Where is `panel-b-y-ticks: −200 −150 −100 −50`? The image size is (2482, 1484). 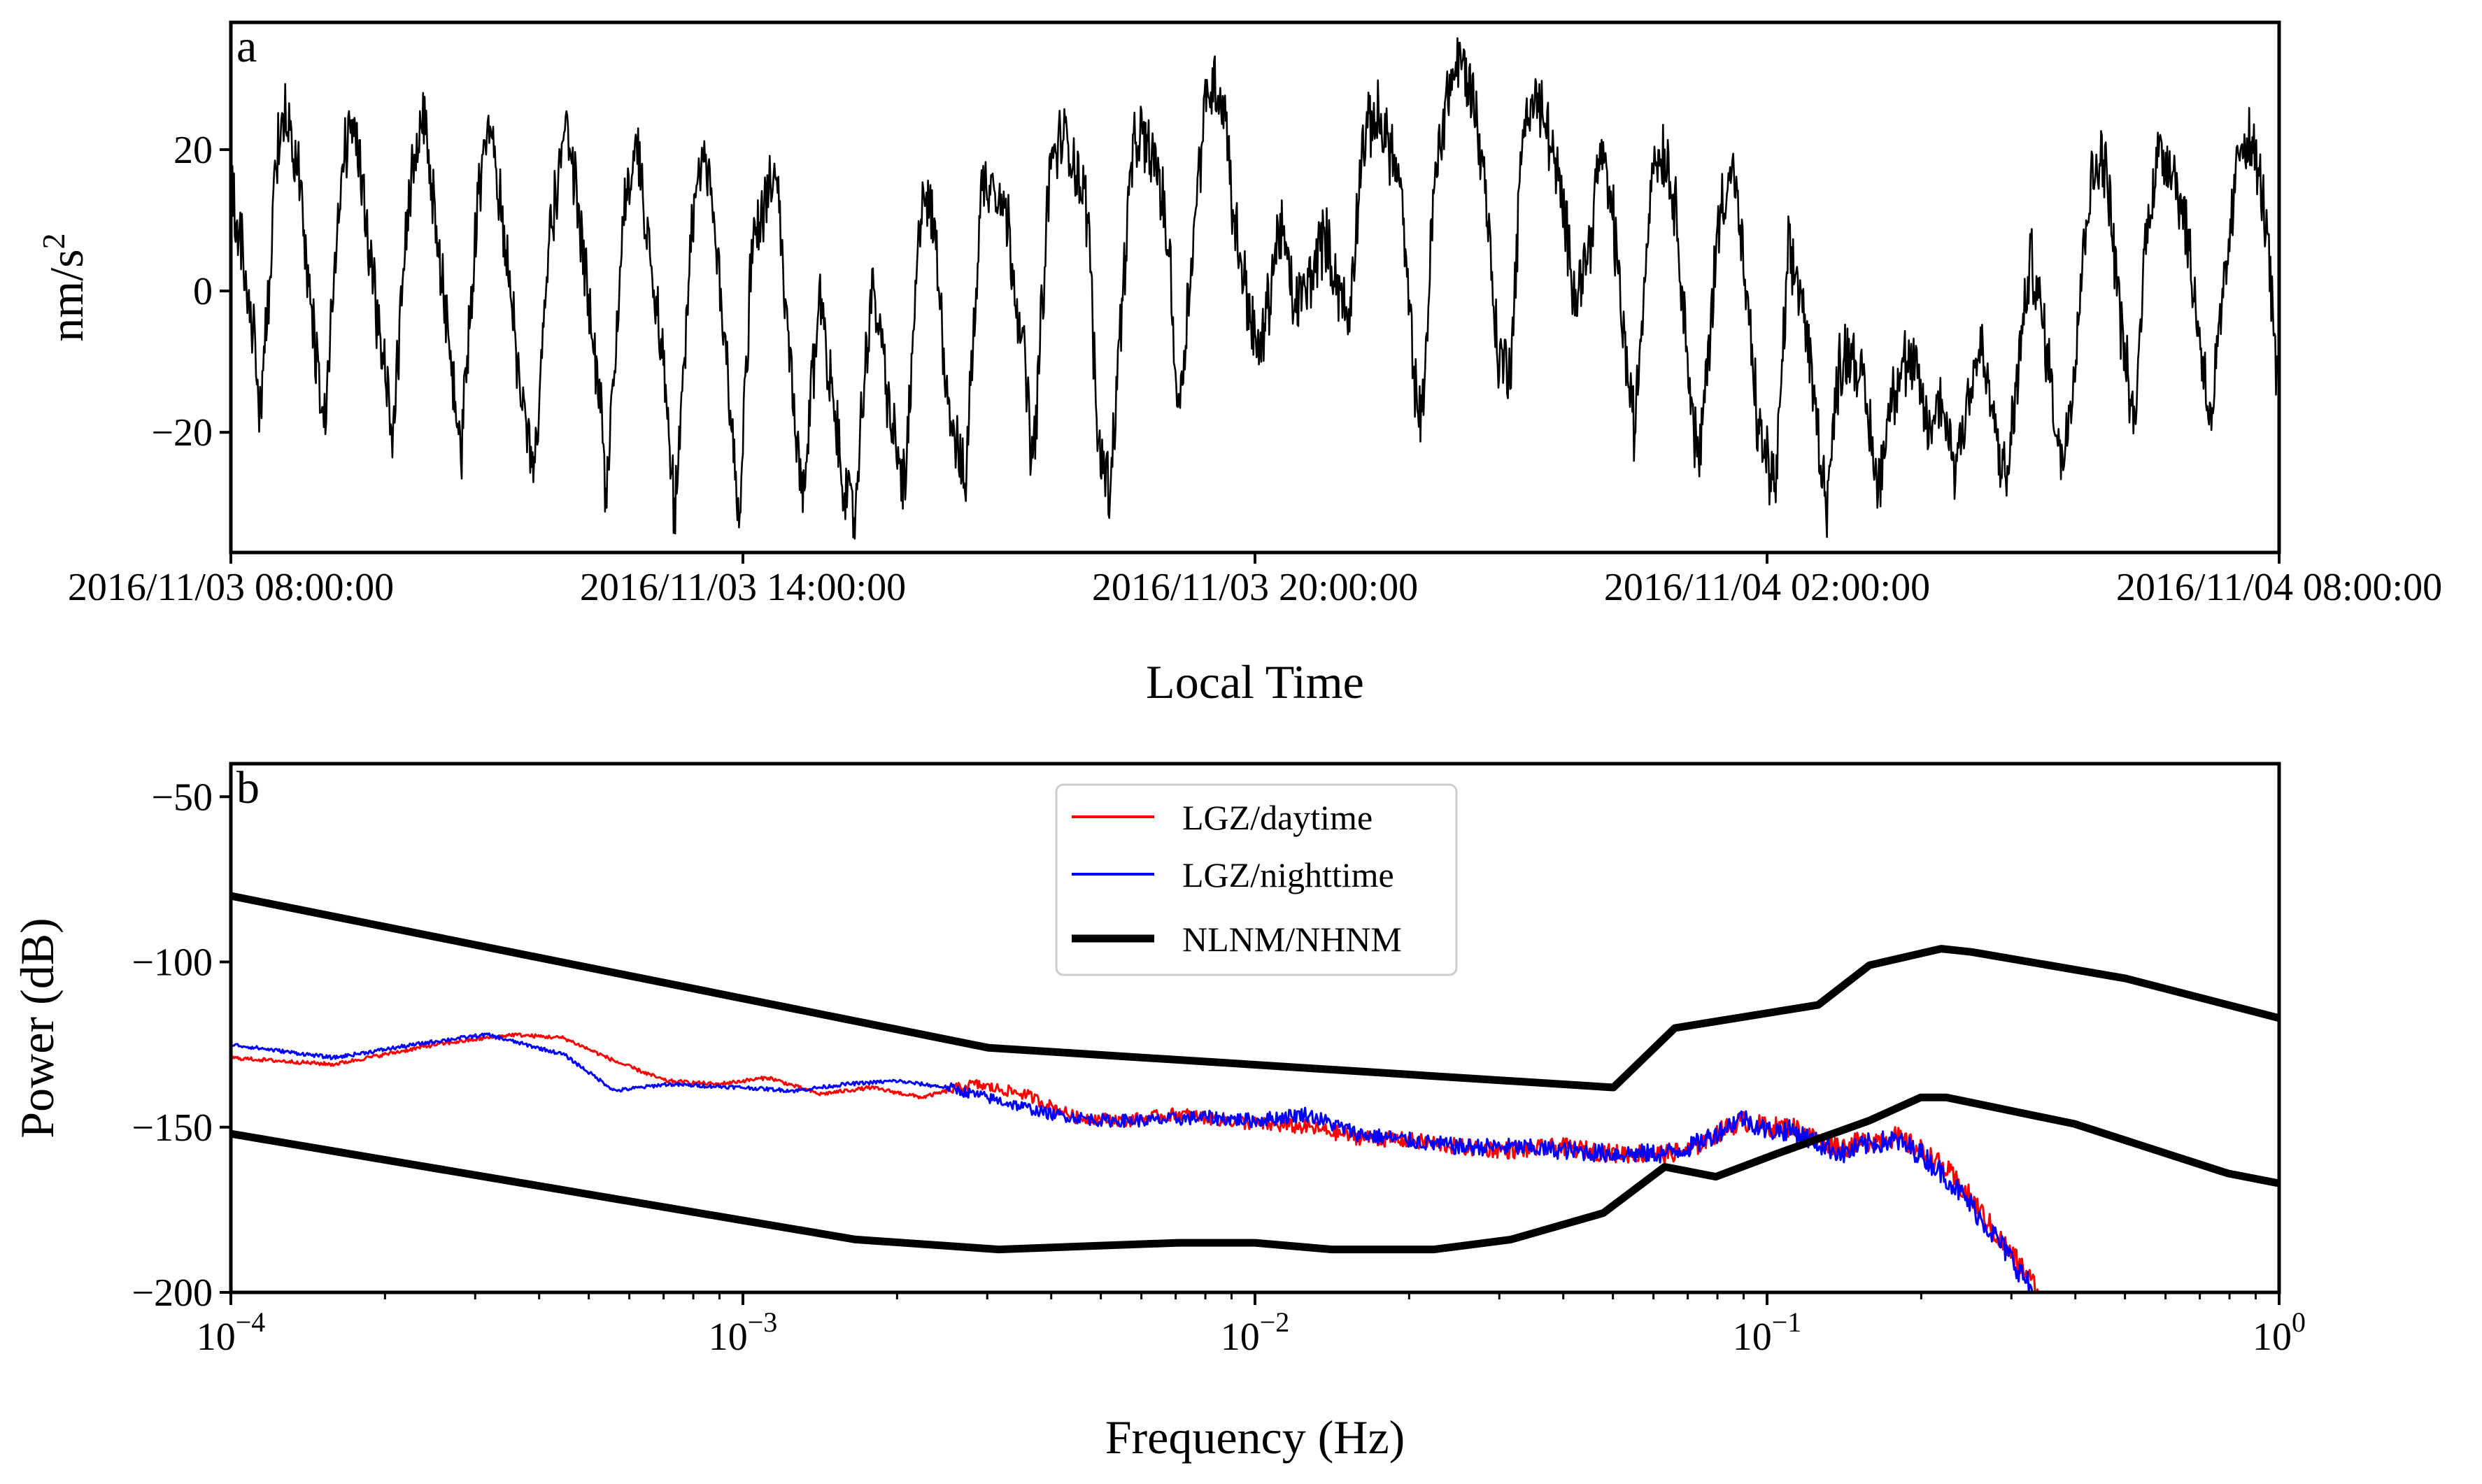 panel-b-y-ticks: −200 −150 −100 −50 is located at coordinates (181, 1045).